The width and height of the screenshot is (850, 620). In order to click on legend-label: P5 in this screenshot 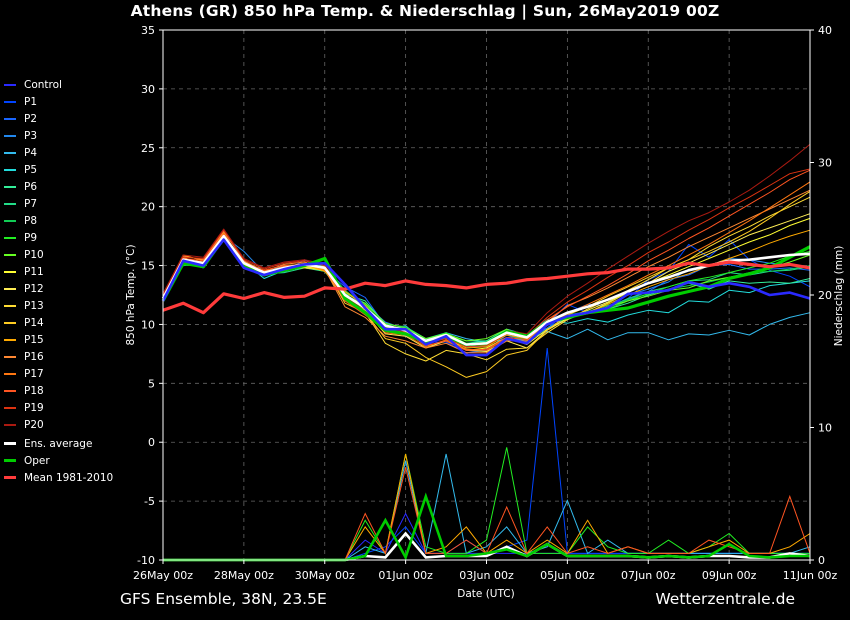, I will do `click(31, 169)`.